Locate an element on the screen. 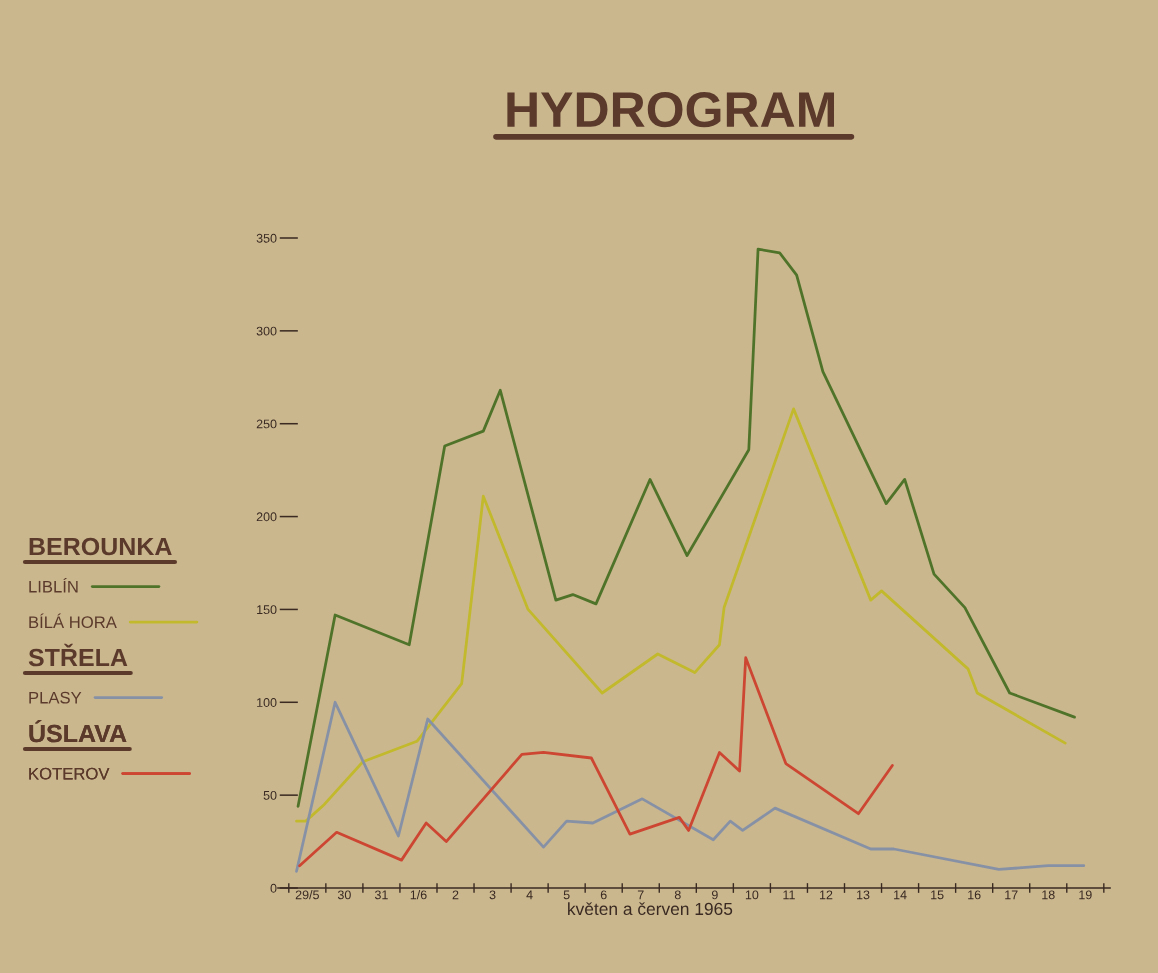  x-tick-label: 5 is located at coordinates (566, 895).